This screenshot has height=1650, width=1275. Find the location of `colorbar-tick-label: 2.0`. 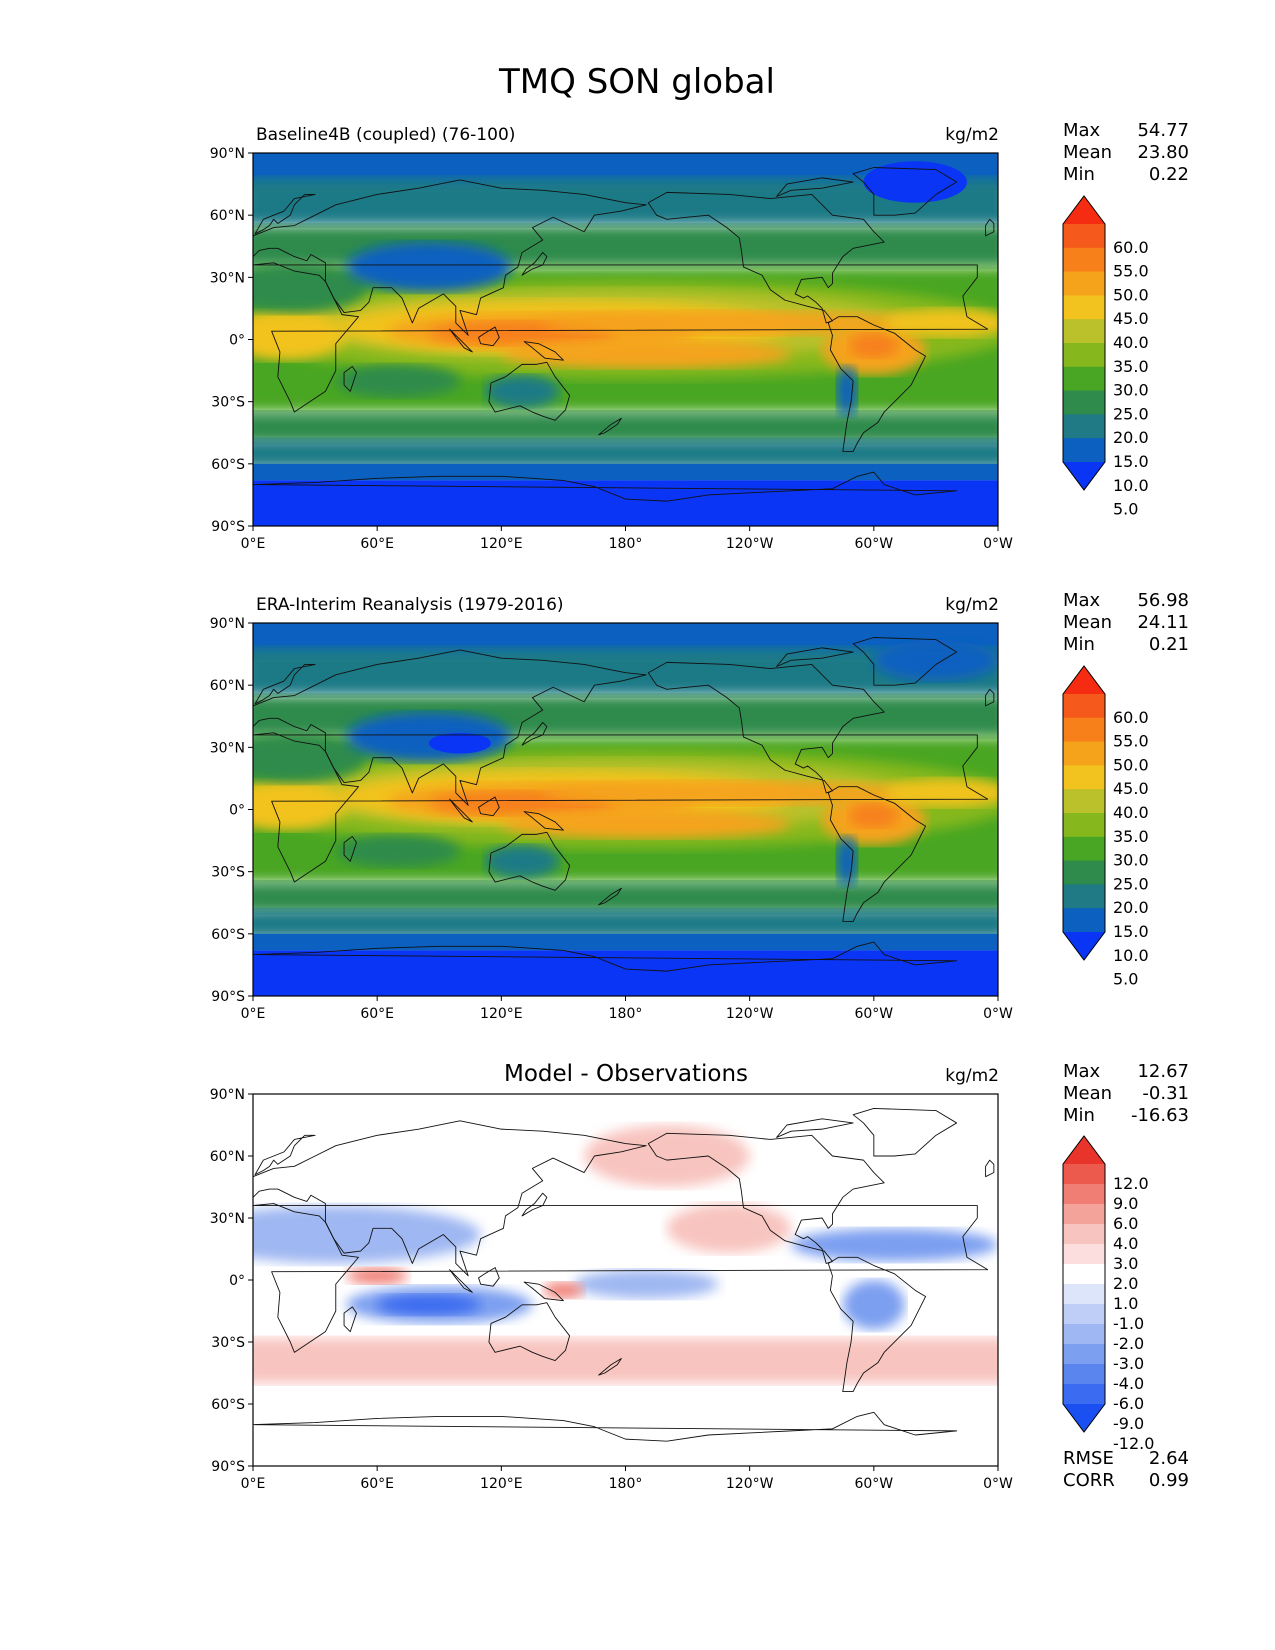

colorbar-tick-label: 2.0 is located at coordinates (1125, 1283).